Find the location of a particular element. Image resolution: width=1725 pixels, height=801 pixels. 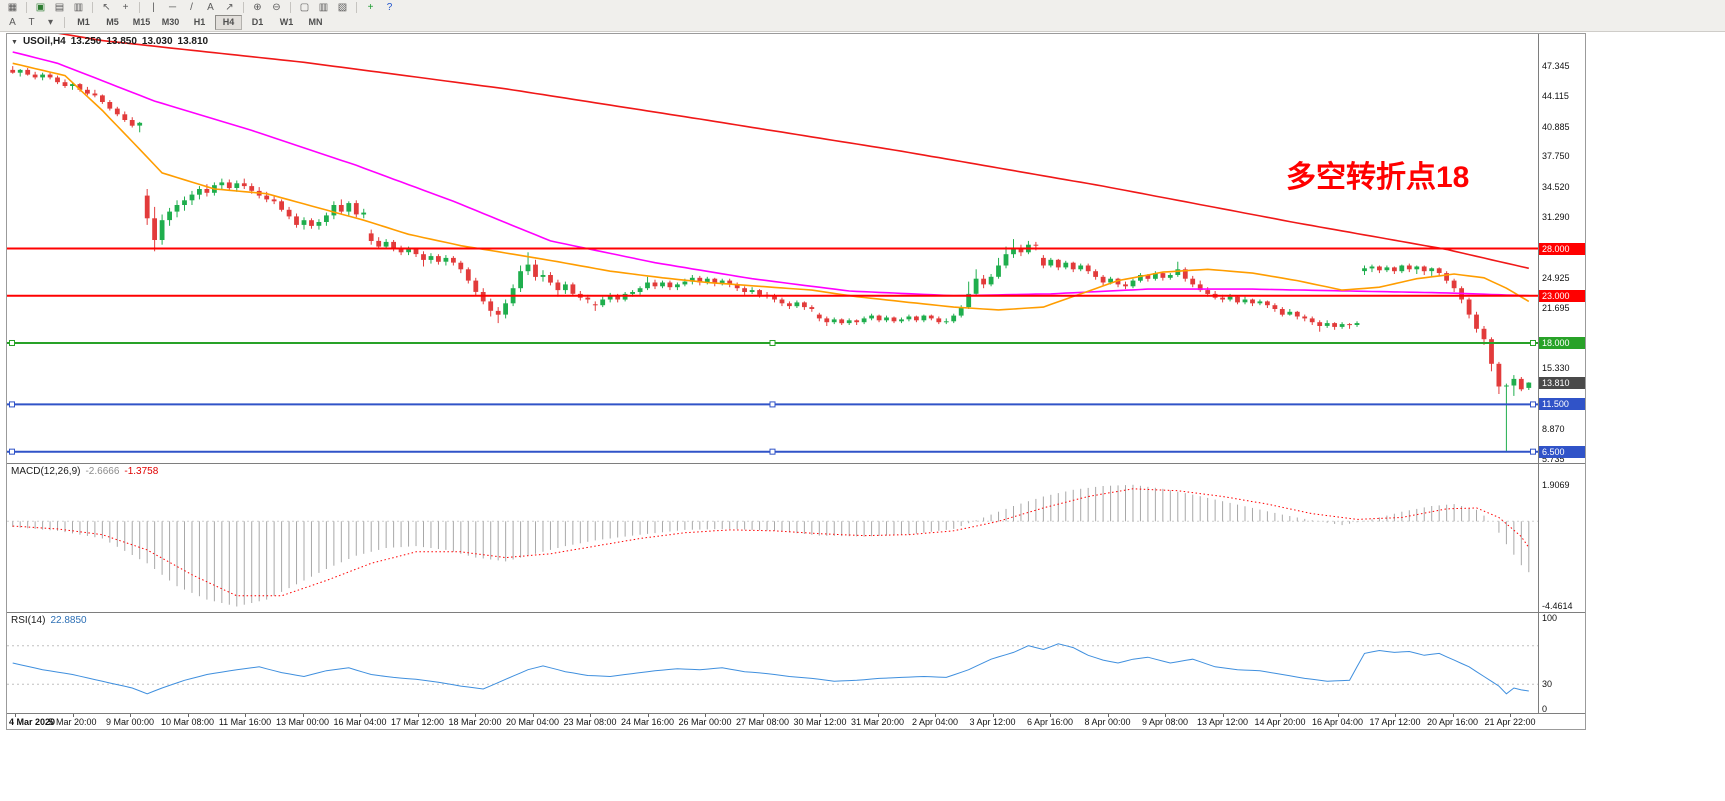

macd-histogram is located at coordinates (771, 545).